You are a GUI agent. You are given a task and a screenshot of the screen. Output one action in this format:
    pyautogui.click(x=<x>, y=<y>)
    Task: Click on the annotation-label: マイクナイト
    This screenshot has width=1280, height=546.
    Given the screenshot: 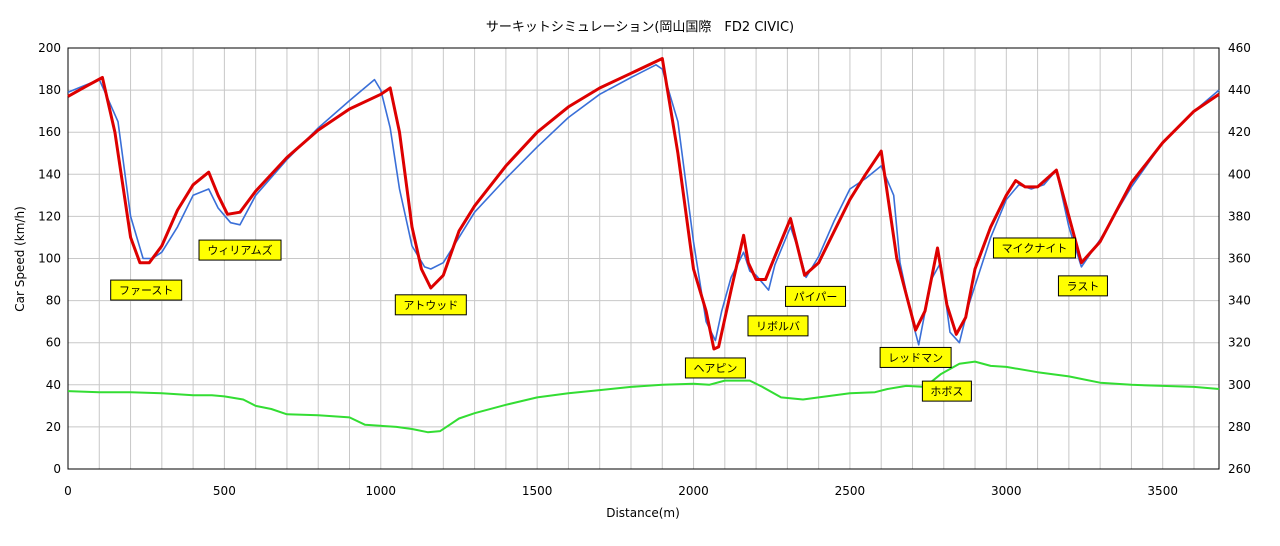 What is the action you would take?
    pyautogui.click(x=1035, y=248)
    